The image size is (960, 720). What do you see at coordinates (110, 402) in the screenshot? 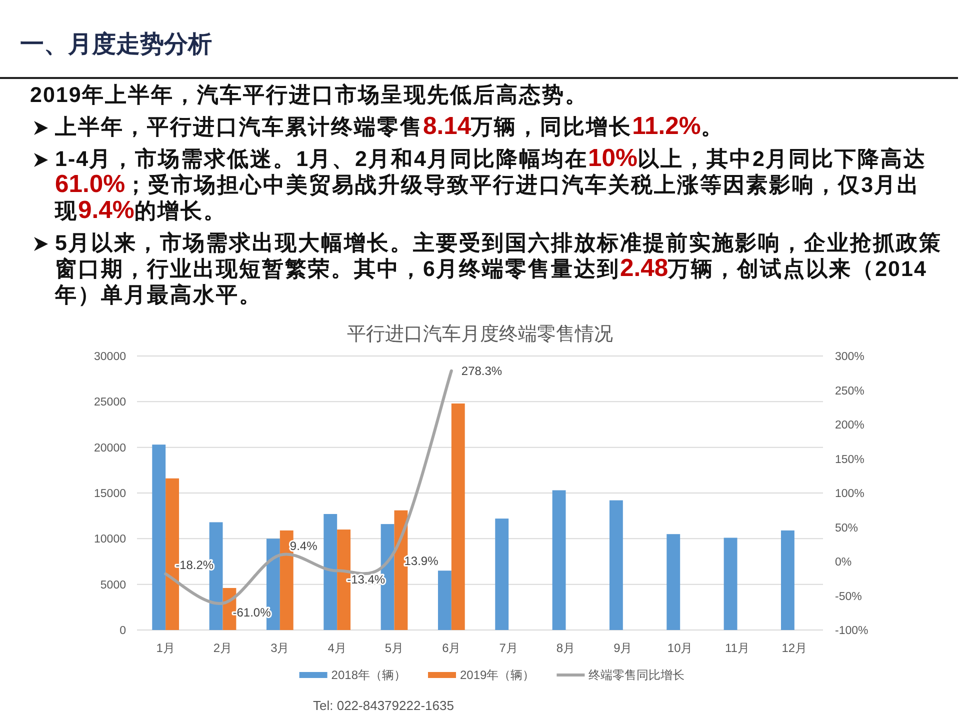
I see `y-tick-label: 25000` at bounding box center [110, 402].